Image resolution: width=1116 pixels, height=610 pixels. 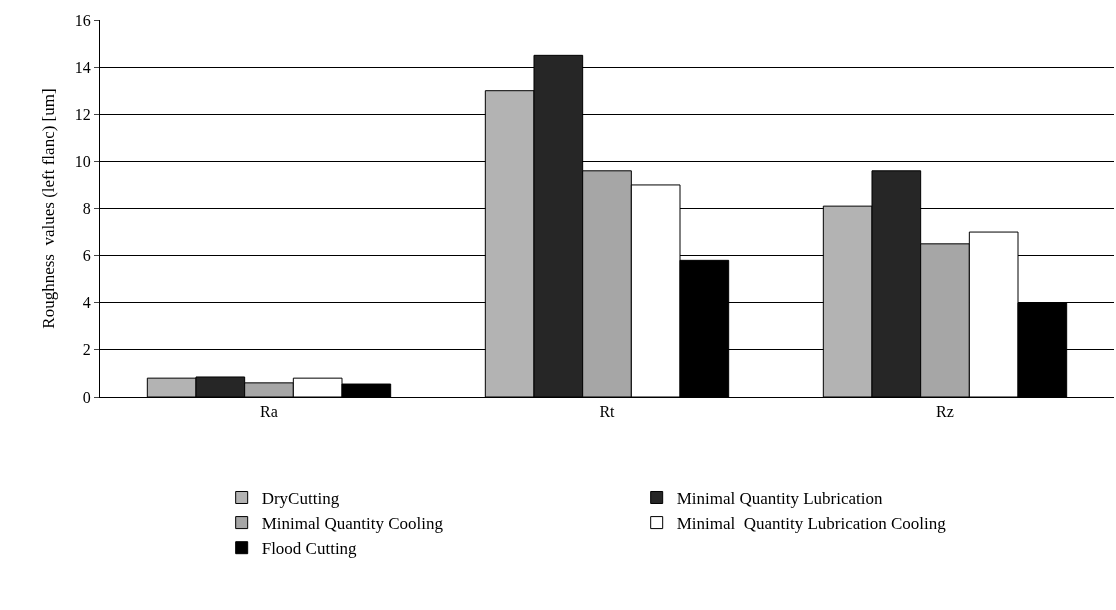 What do you see at coordinates (945, 412) in the screenshot?
I see `x-tick-label: Rz` at bounding box center [945, 412].